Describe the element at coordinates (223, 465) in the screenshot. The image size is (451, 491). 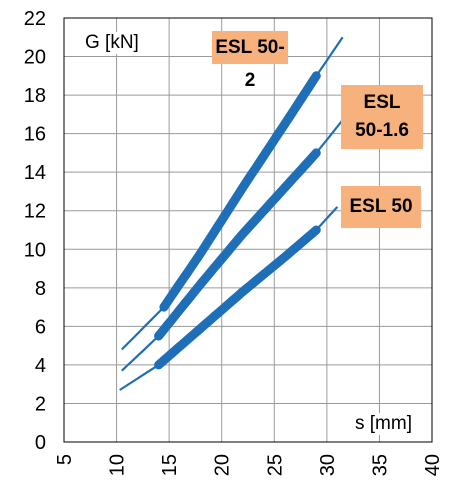
I see `x-tick-label-20: 20` at that location.